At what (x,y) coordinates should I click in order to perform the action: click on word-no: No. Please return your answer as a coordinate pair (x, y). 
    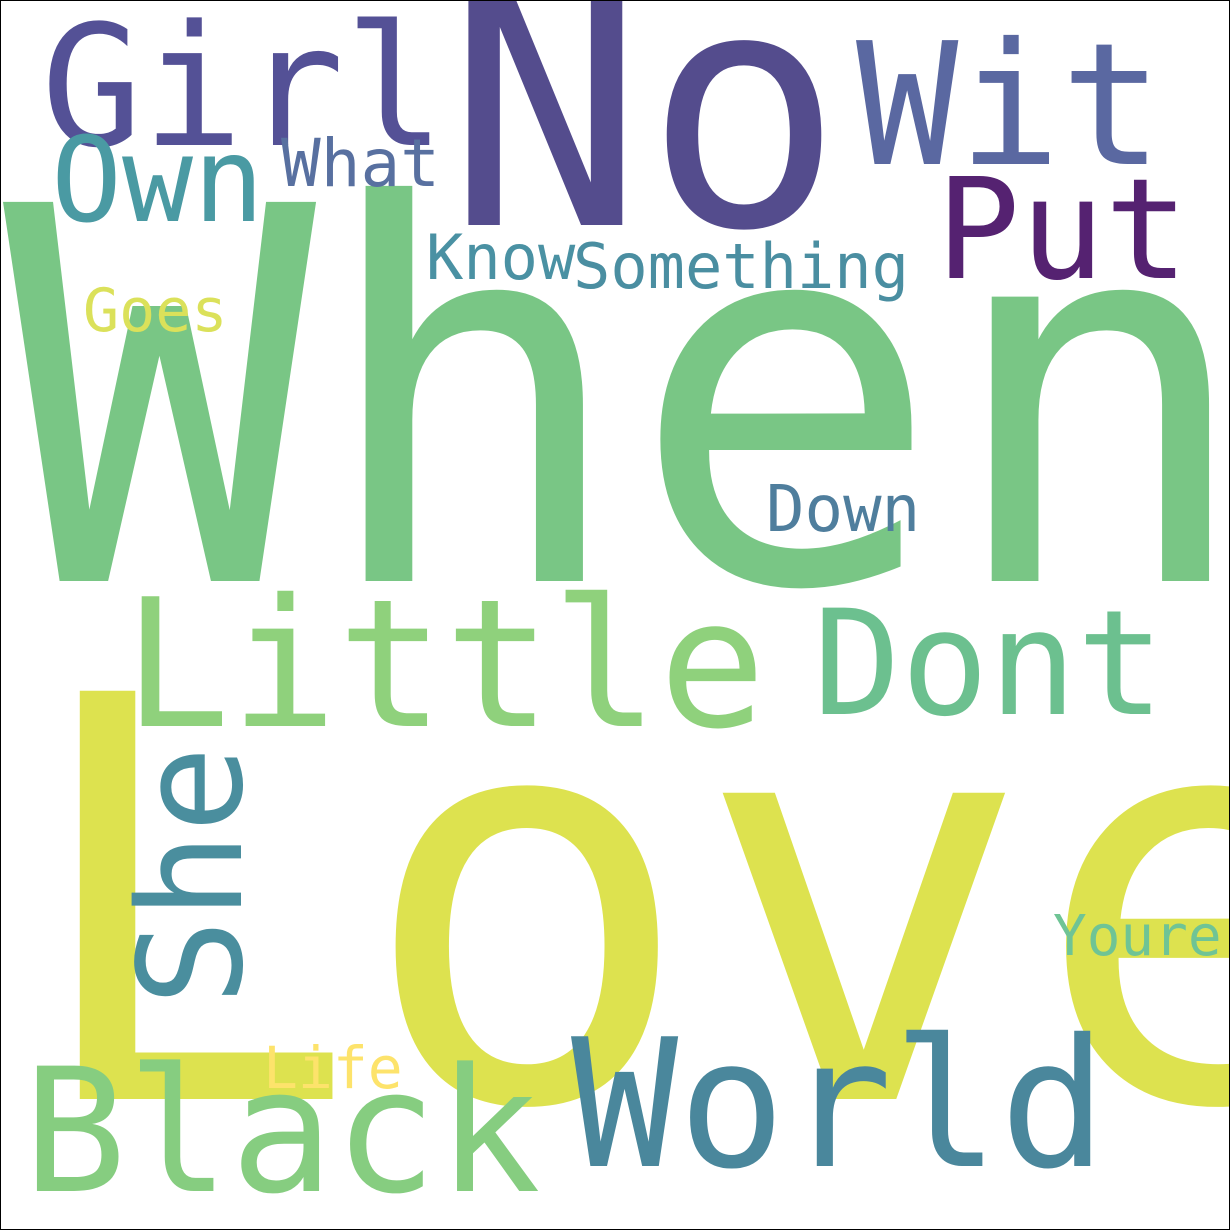
    Looking at the image, I should click on (645, 151).